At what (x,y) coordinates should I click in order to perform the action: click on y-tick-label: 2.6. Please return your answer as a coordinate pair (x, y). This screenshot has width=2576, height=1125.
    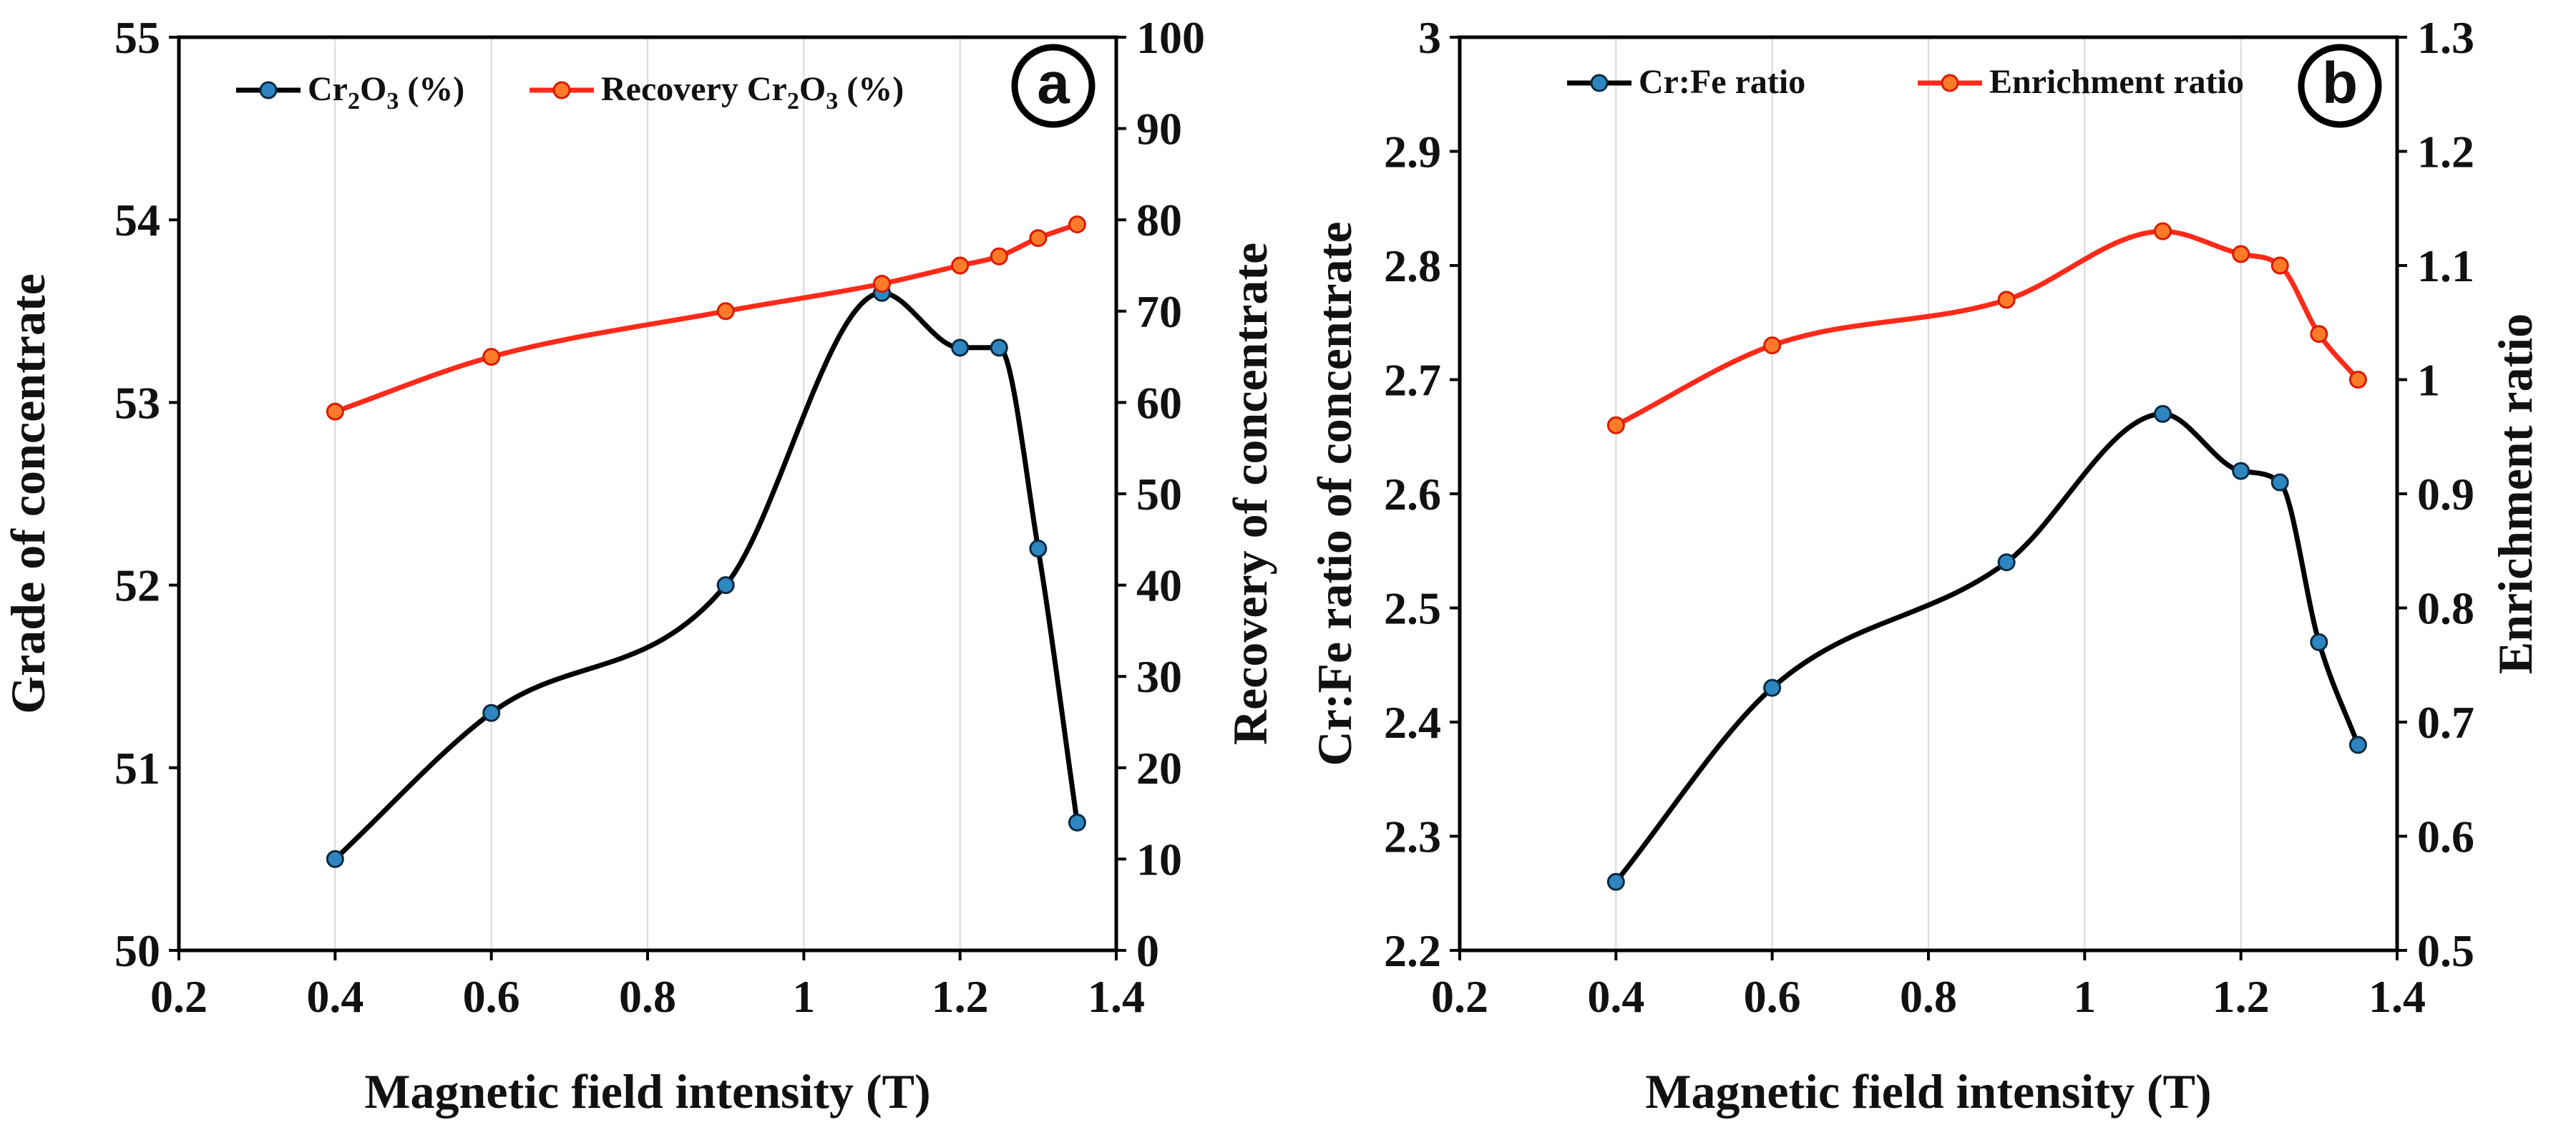
    Looking at the image, I should click on (1412, 494).